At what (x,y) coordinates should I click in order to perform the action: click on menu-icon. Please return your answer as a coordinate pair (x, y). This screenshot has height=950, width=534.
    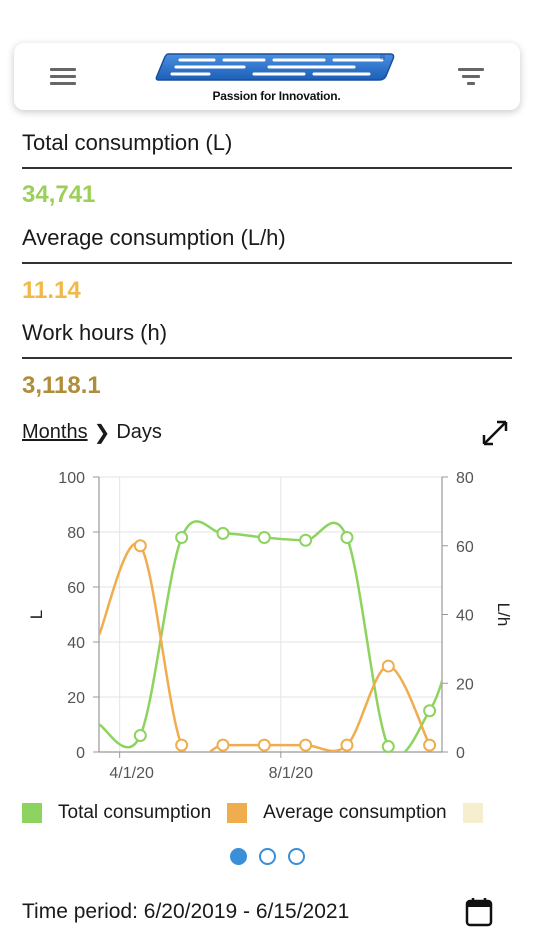
    Looking at the image, I should click on (63, 77).